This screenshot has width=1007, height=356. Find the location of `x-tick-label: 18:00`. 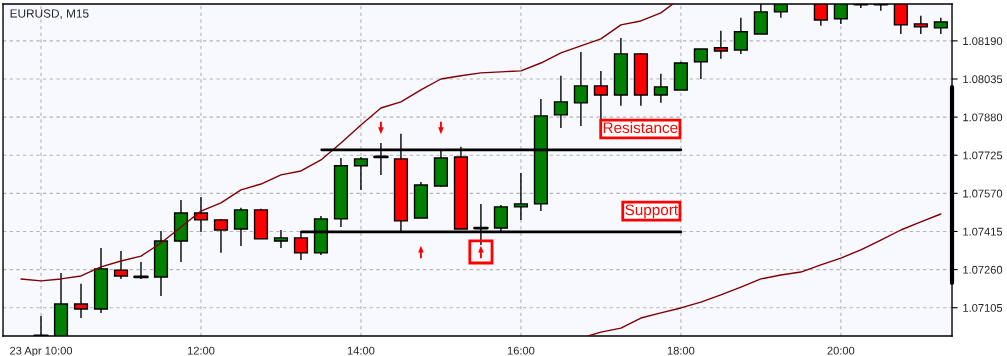

x-tick-label: 18:00 is located at coordinates (681, 350).